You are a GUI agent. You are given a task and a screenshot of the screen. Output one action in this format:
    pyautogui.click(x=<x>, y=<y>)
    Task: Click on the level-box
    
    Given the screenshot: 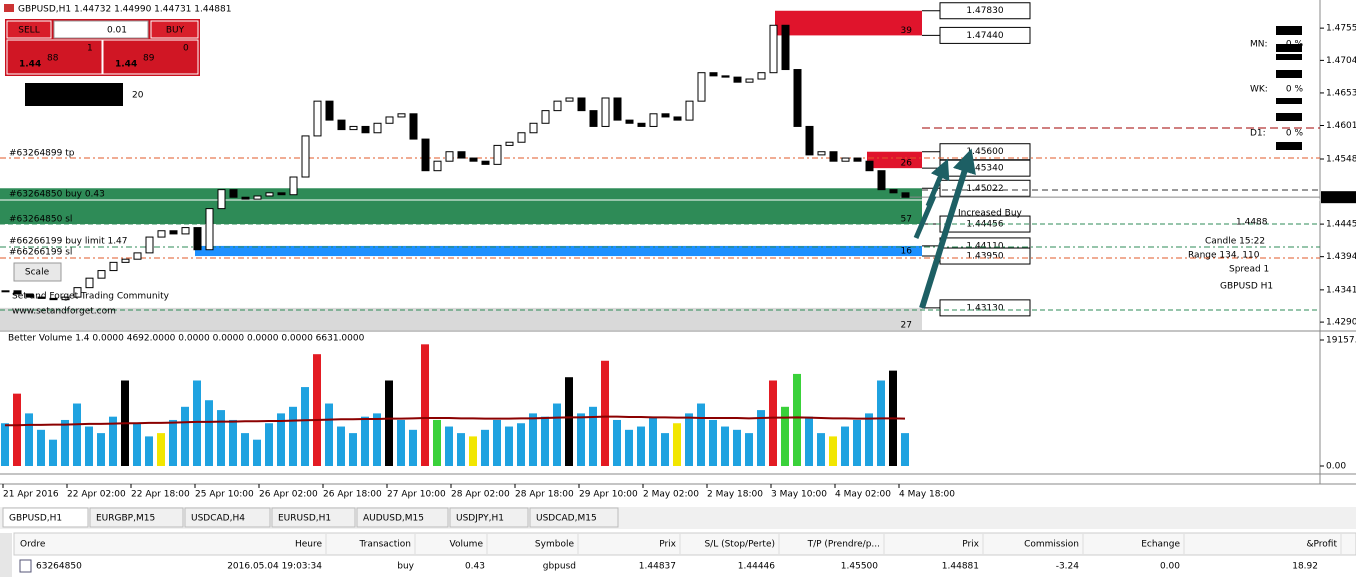 What is the action you would take?
    pyautogui.click(x=985, y=35)
    